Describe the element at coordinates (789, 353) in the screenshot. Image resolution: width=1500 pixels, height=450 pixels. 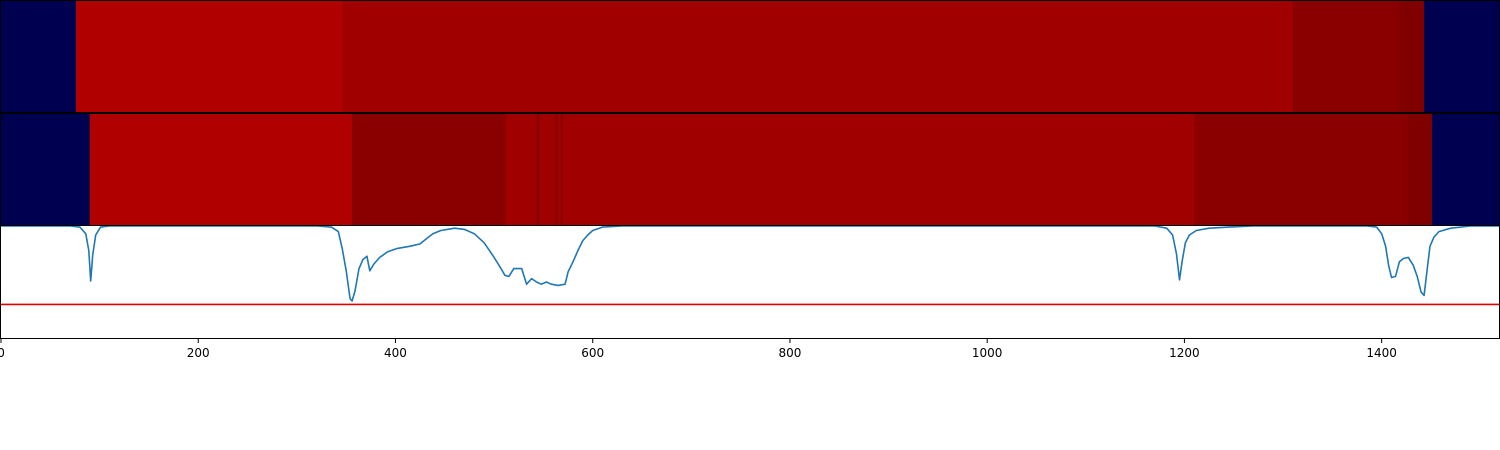
I see `x-tick-label: 800` at that location.